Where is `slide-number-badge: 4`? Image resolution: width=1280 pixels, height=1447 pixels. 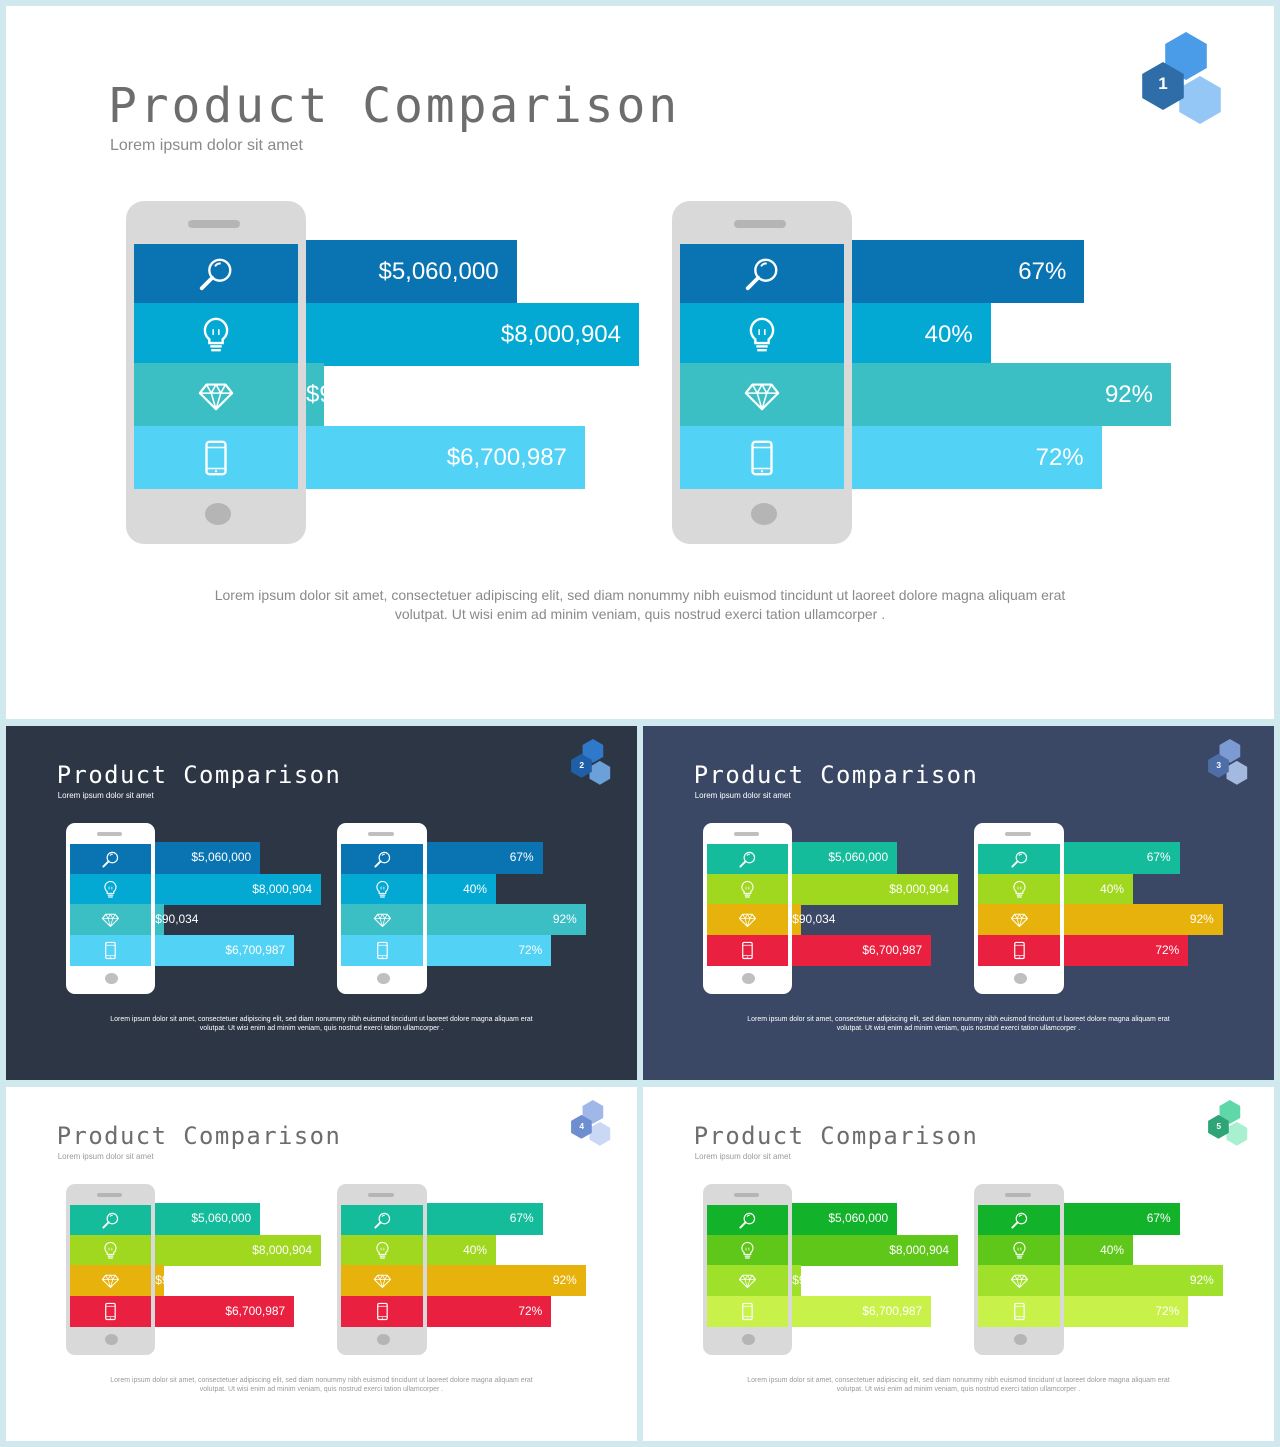 slide-number-badge: 4 is located at coordinates (591, 1123).